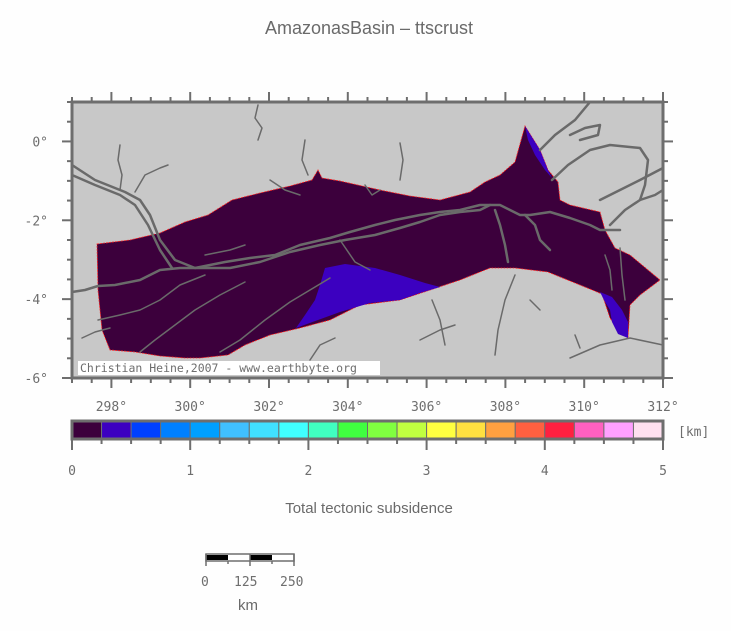 The height and width of the screenshot is (631, 731). I want to click on latitude-tick-labels: 0° -2° -4° -6°, so click(36, 261).